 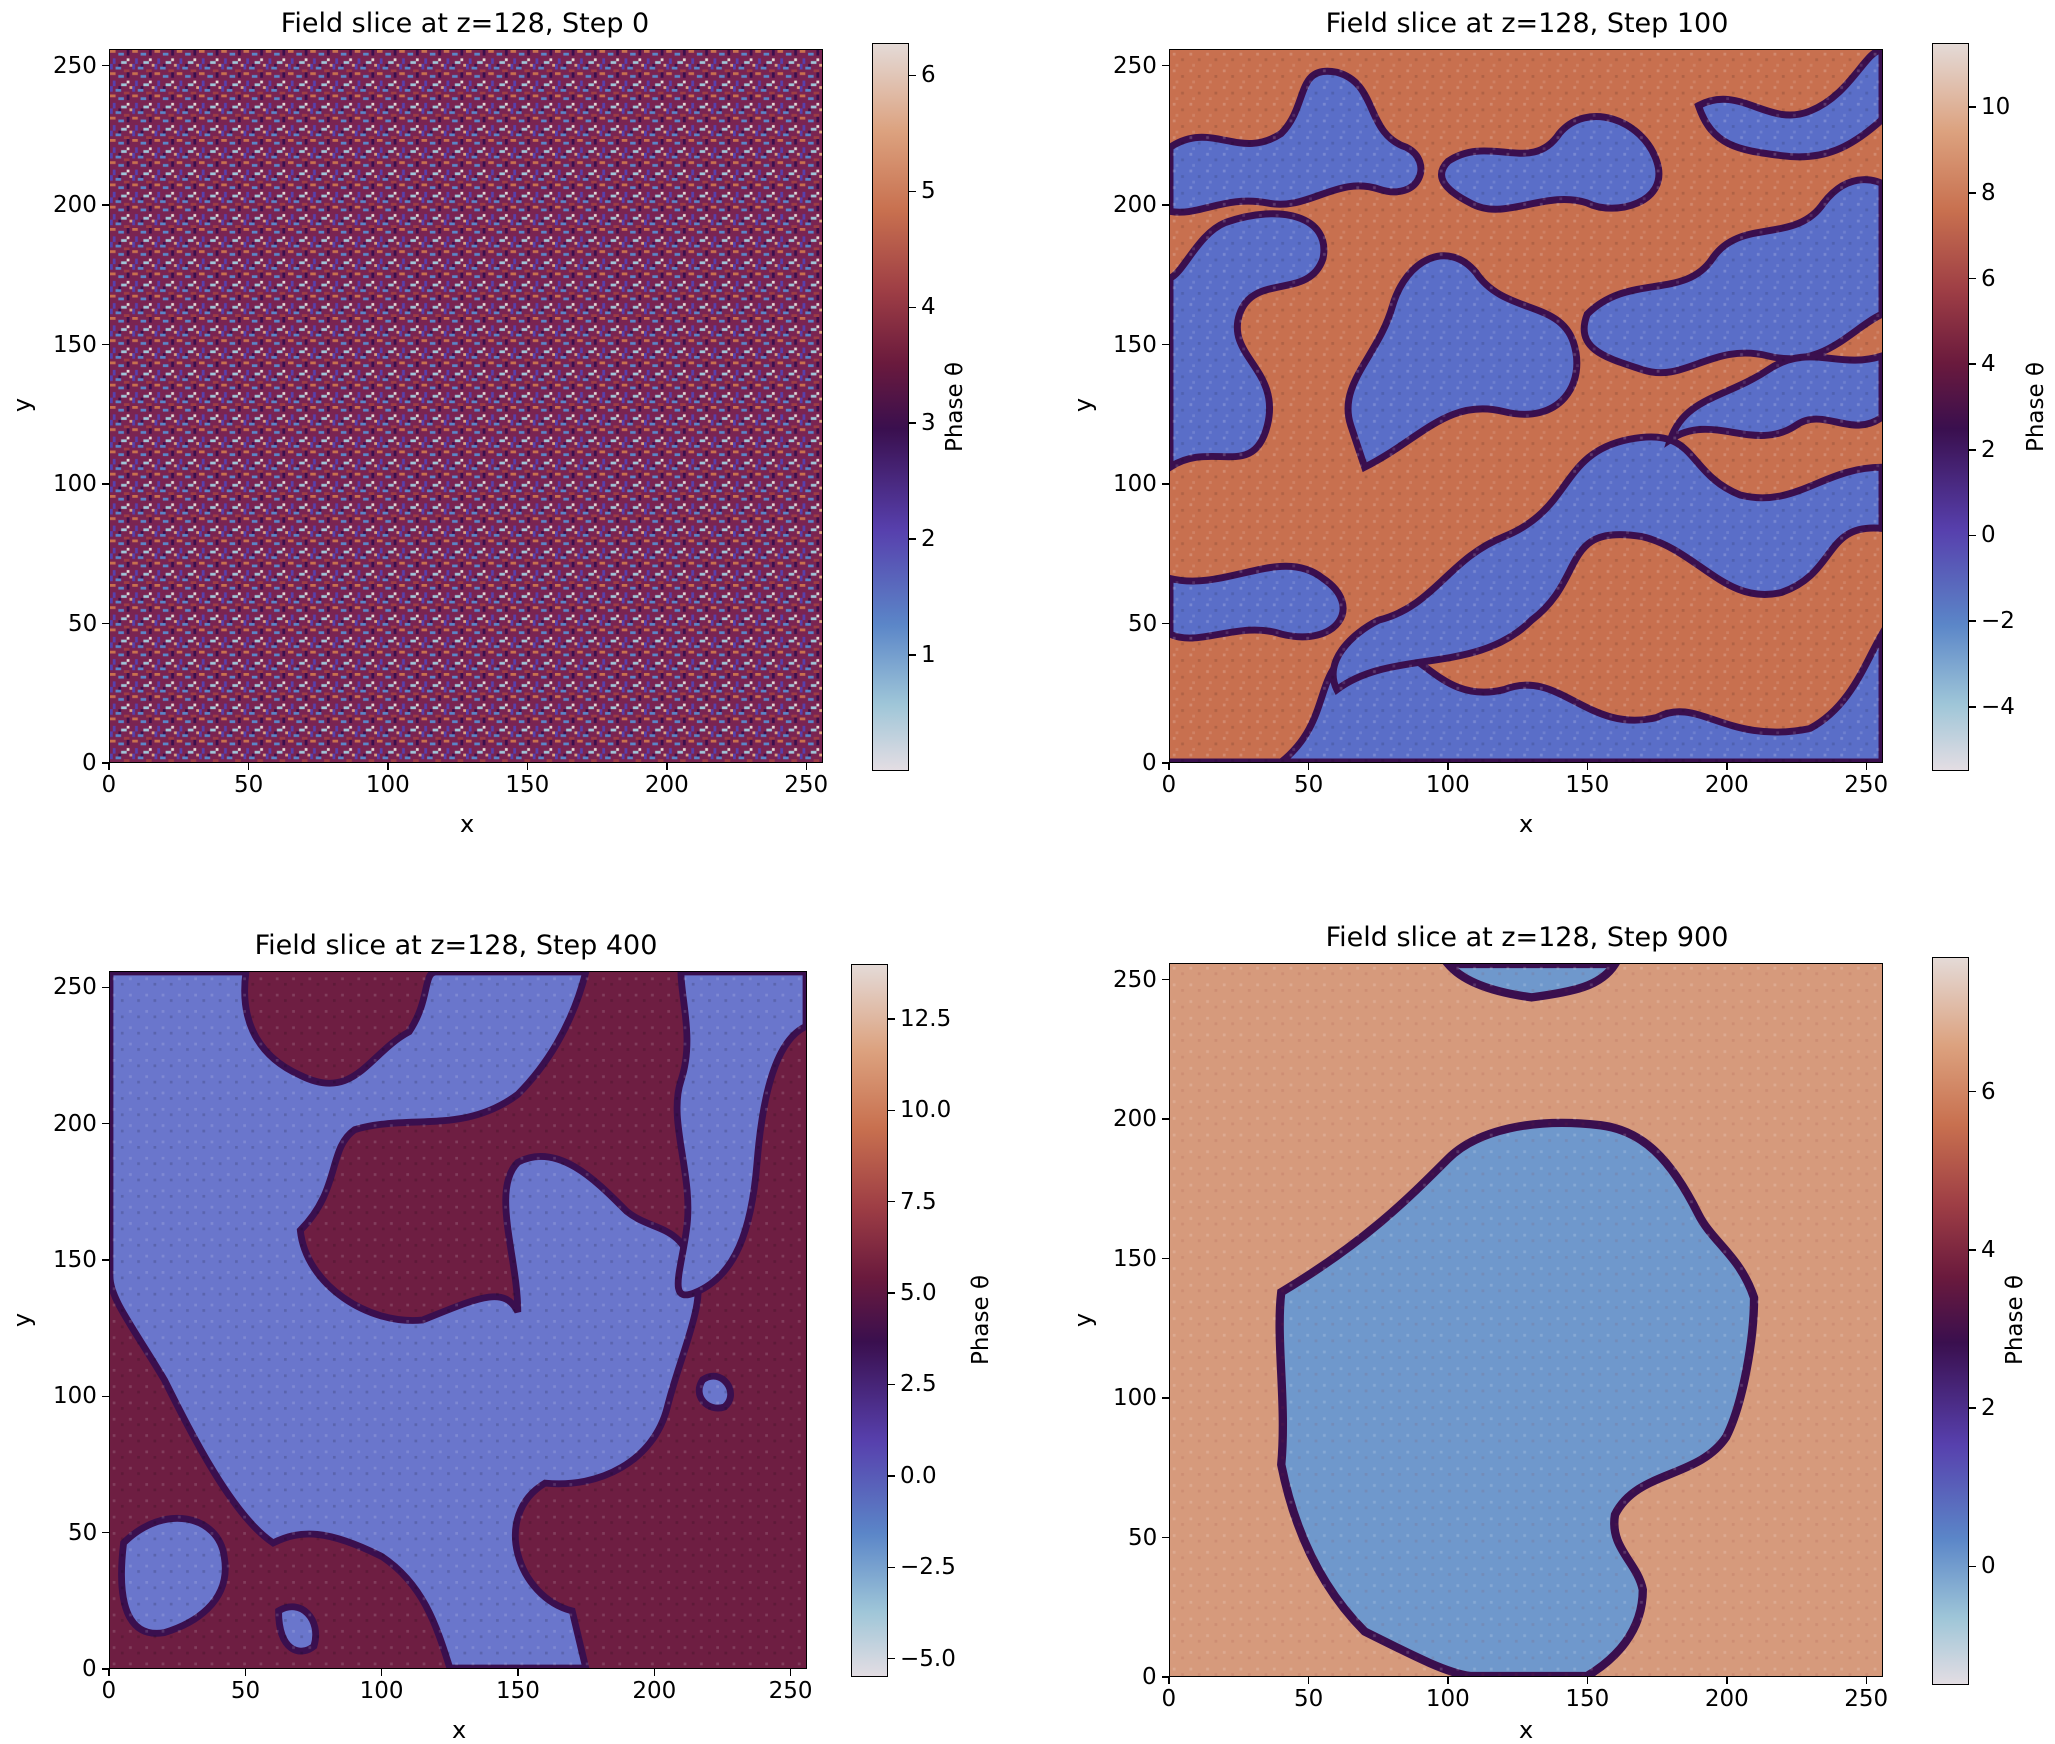 What do you see at coordinates (1950, 407) in the screenshot?
I see `colorbar` at bounding box center [1950, 407].